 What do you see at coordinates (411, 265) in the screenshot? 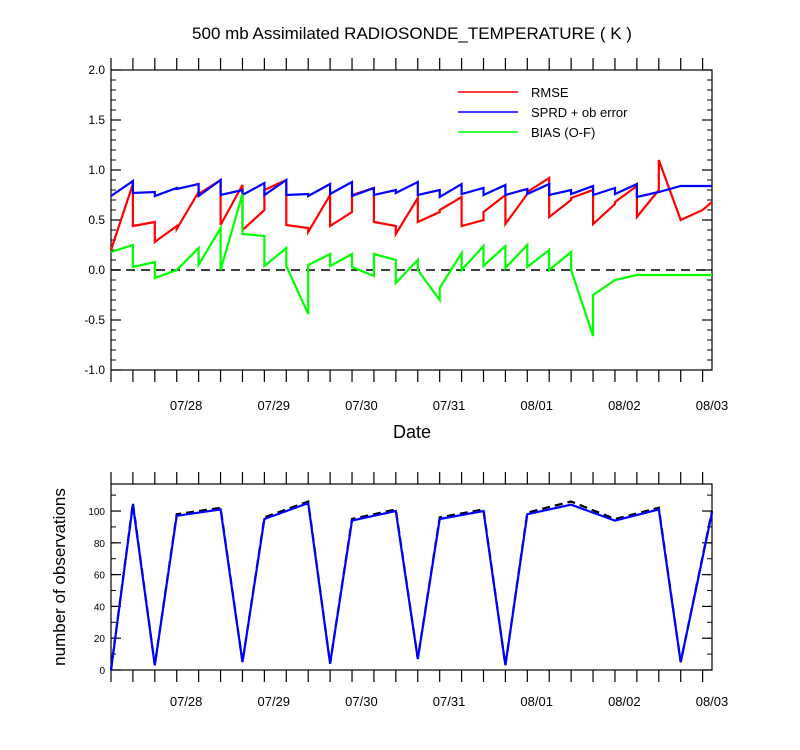
I see `series-line-bias-o-f` at bounding box center [411, 265].